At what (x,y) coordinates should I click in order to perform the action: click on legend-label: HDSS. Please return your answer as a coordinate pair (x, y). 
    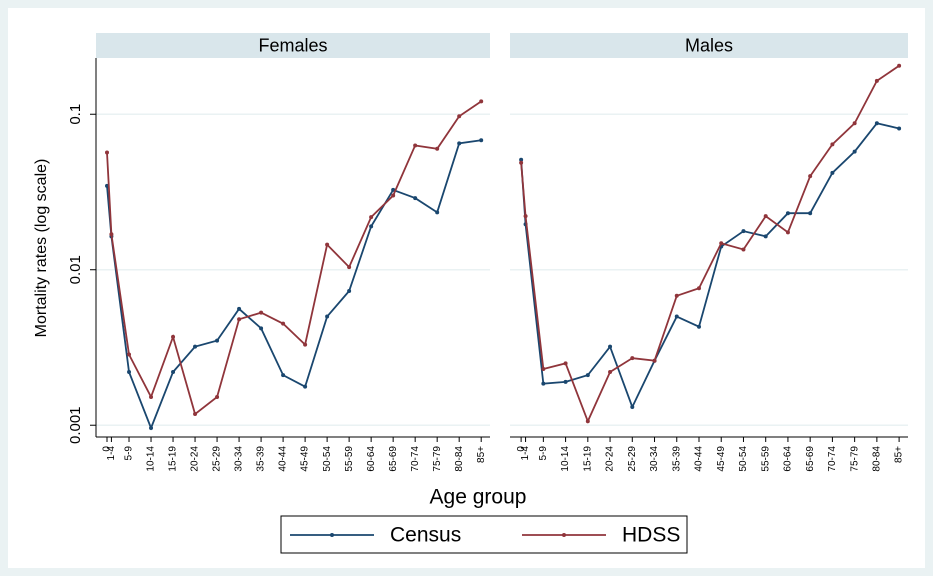
    Looking at the image, I should click on (651, 535).